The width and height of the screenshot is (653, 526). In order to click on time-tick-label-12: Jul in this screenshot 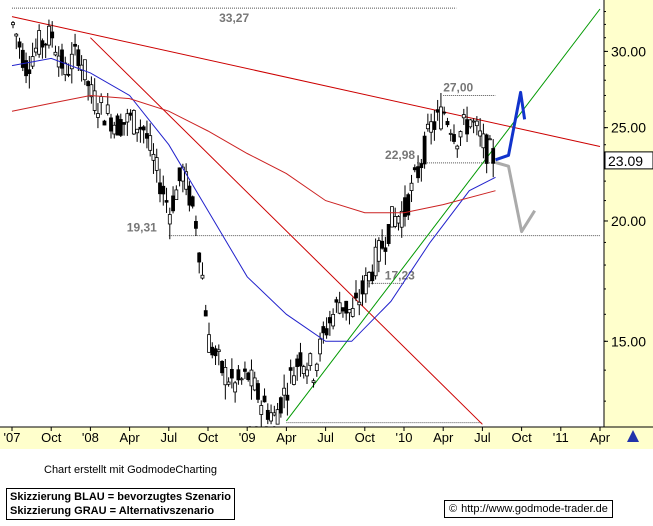, I will do `click(482, 437)`.